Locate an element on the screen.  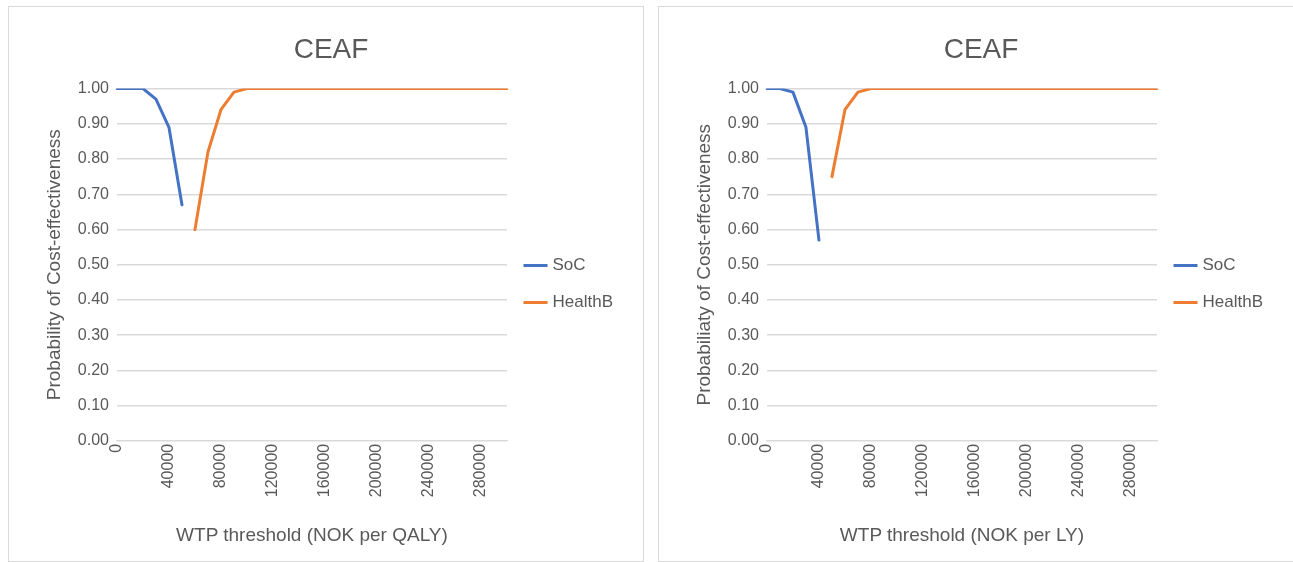
x-axis-title: WTP threshold (NOK per QALY) is located at coordinates (312, 534).